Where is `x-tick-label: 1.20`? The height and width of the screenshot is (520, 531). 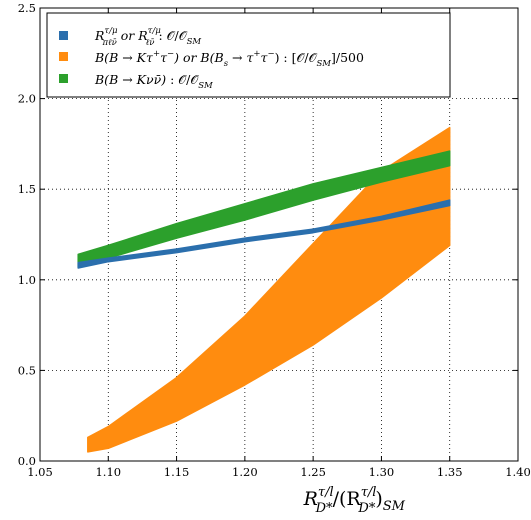 x-tick-label: 1.20 is located at coordinates (245, 472).